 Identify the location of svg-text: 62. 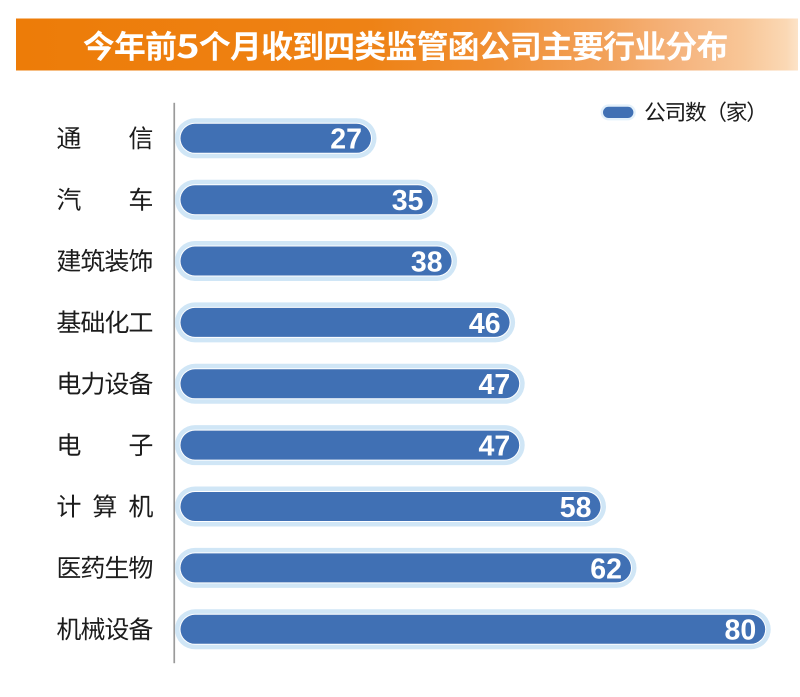
(606, 569).